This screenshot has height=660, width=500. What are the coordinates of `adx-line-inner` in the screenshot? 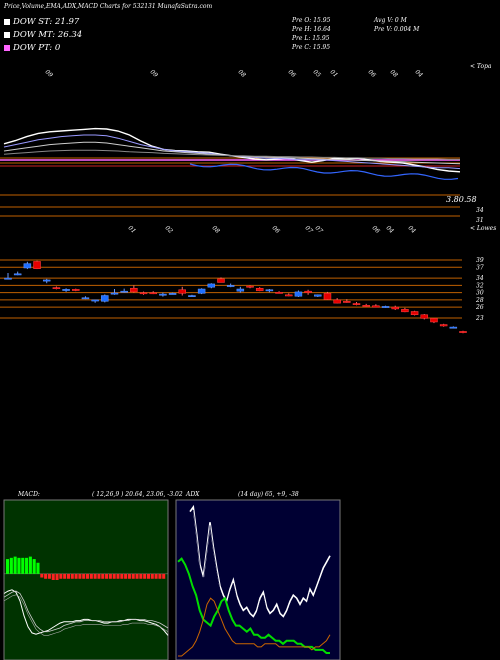 It's located at (260, 564).